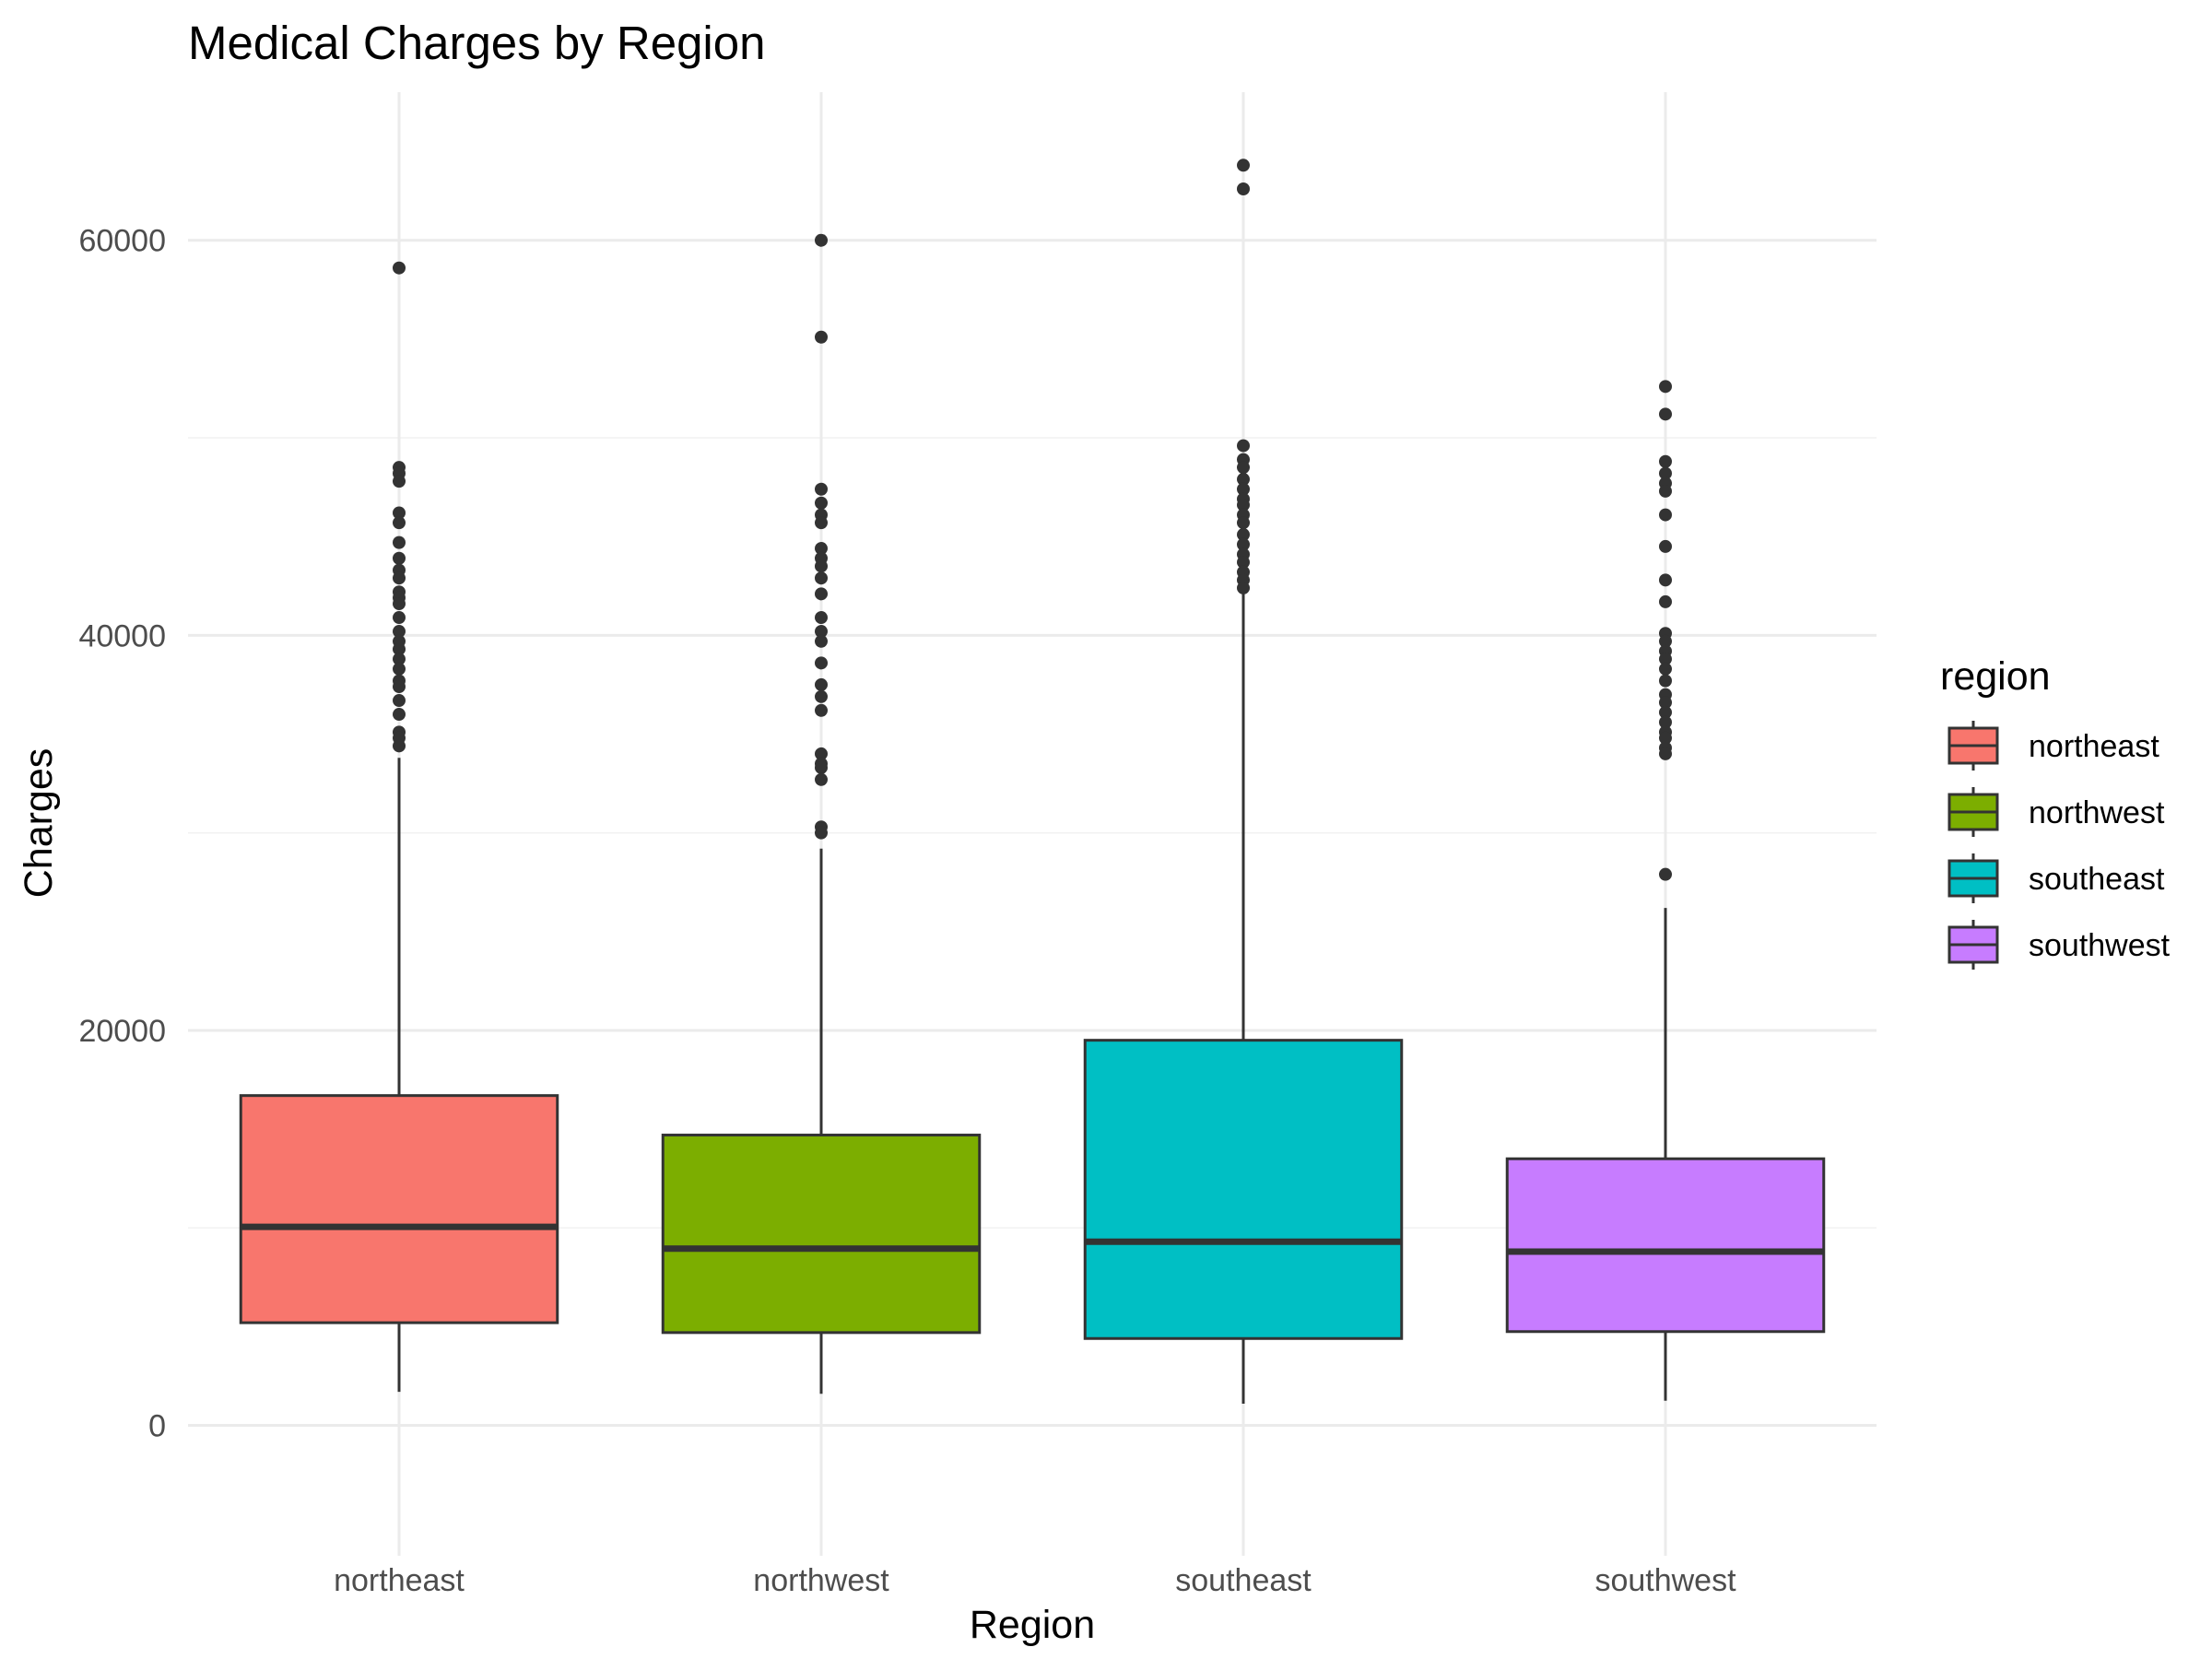 This screenshot has height=1659, width=2212. I want to click on box-northeast, so click(399, 1209).